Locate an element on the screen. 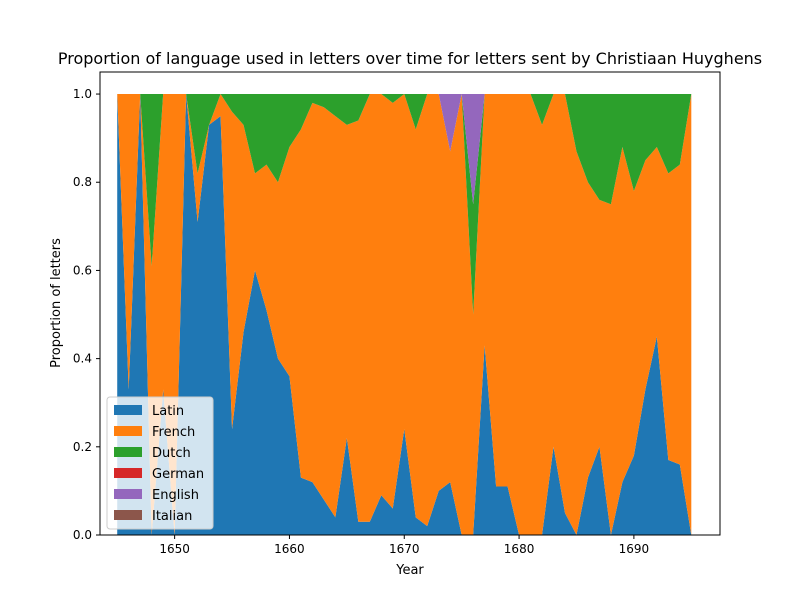 The image size is (800, 600). y-axis-label: Proportion of letters is located at coordinates (56, 303).